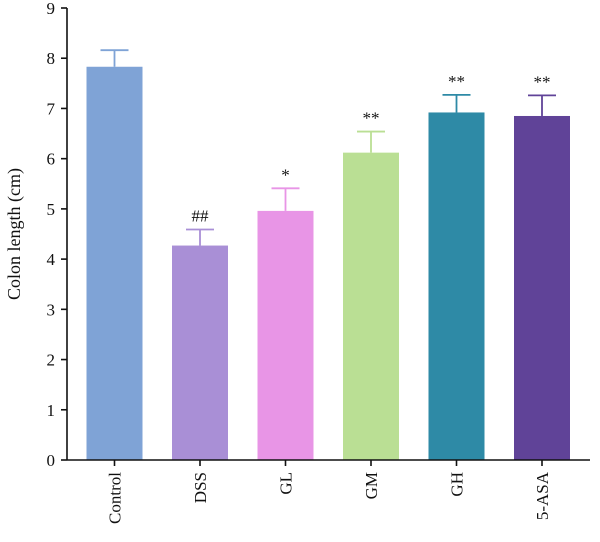 The width and height of the screenshot is (600, 542). What do you see at coordinates (51, 209) in the screenshot?
I see `y-tick-label-5: 5` at bounding box center [51, 209].